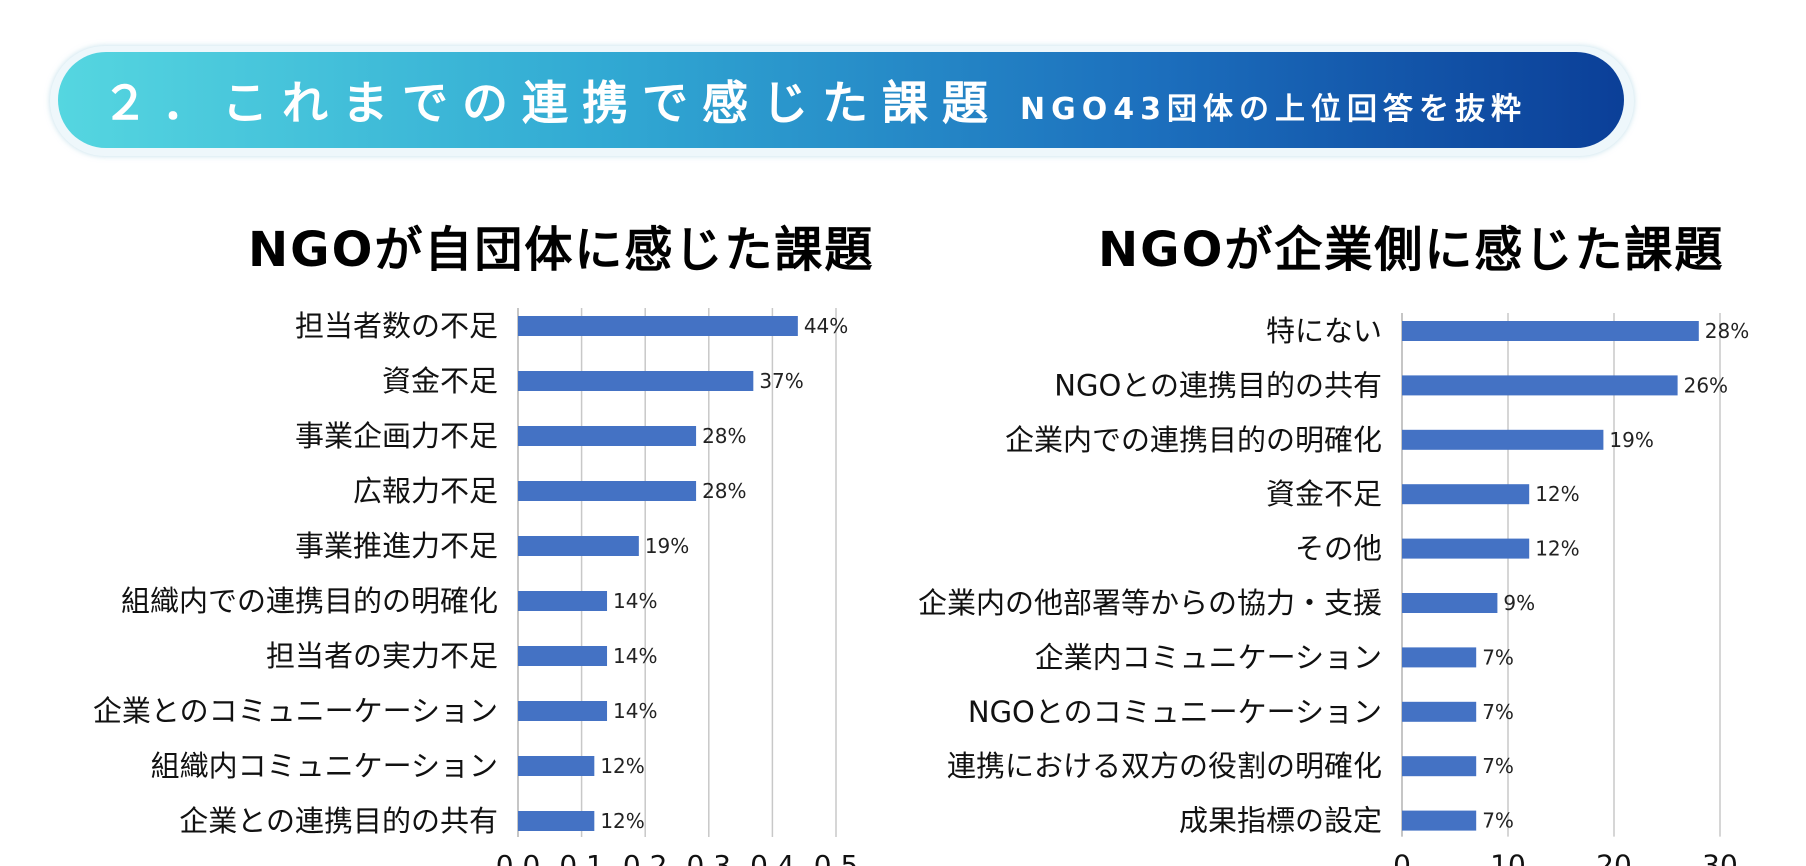 This screenshot has width=1806, height=866. I want to click on category-label: 事業推進力不足, so click(396, 546).